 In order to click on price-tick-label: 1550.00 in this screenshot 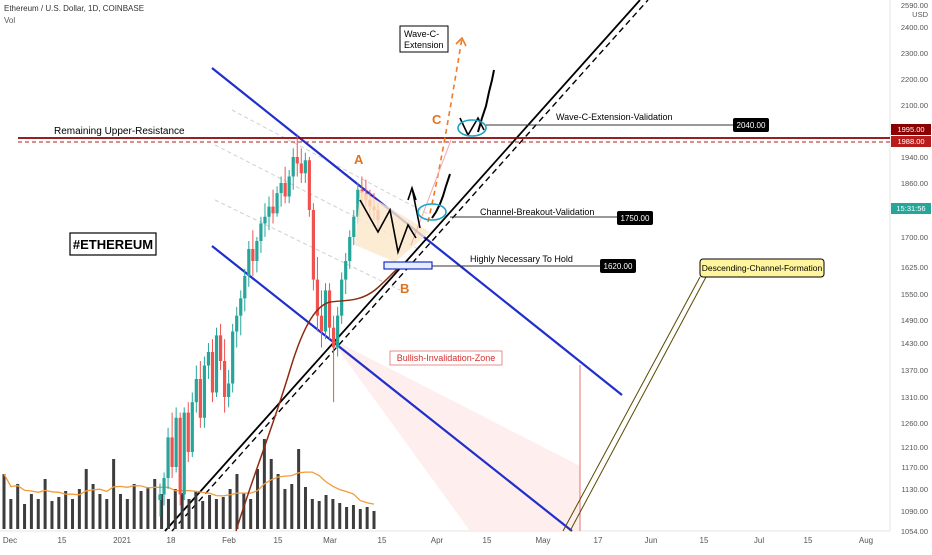, I will do `click(914, 294)`.